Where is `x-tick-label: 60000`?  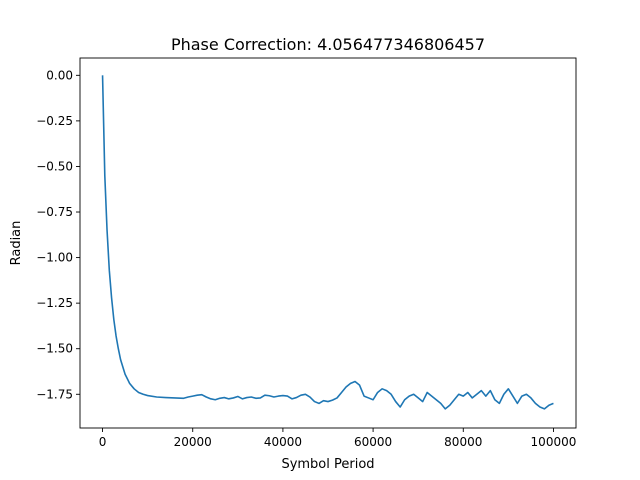
x-tick-label: 60000 is located at coordinates (373, 442).